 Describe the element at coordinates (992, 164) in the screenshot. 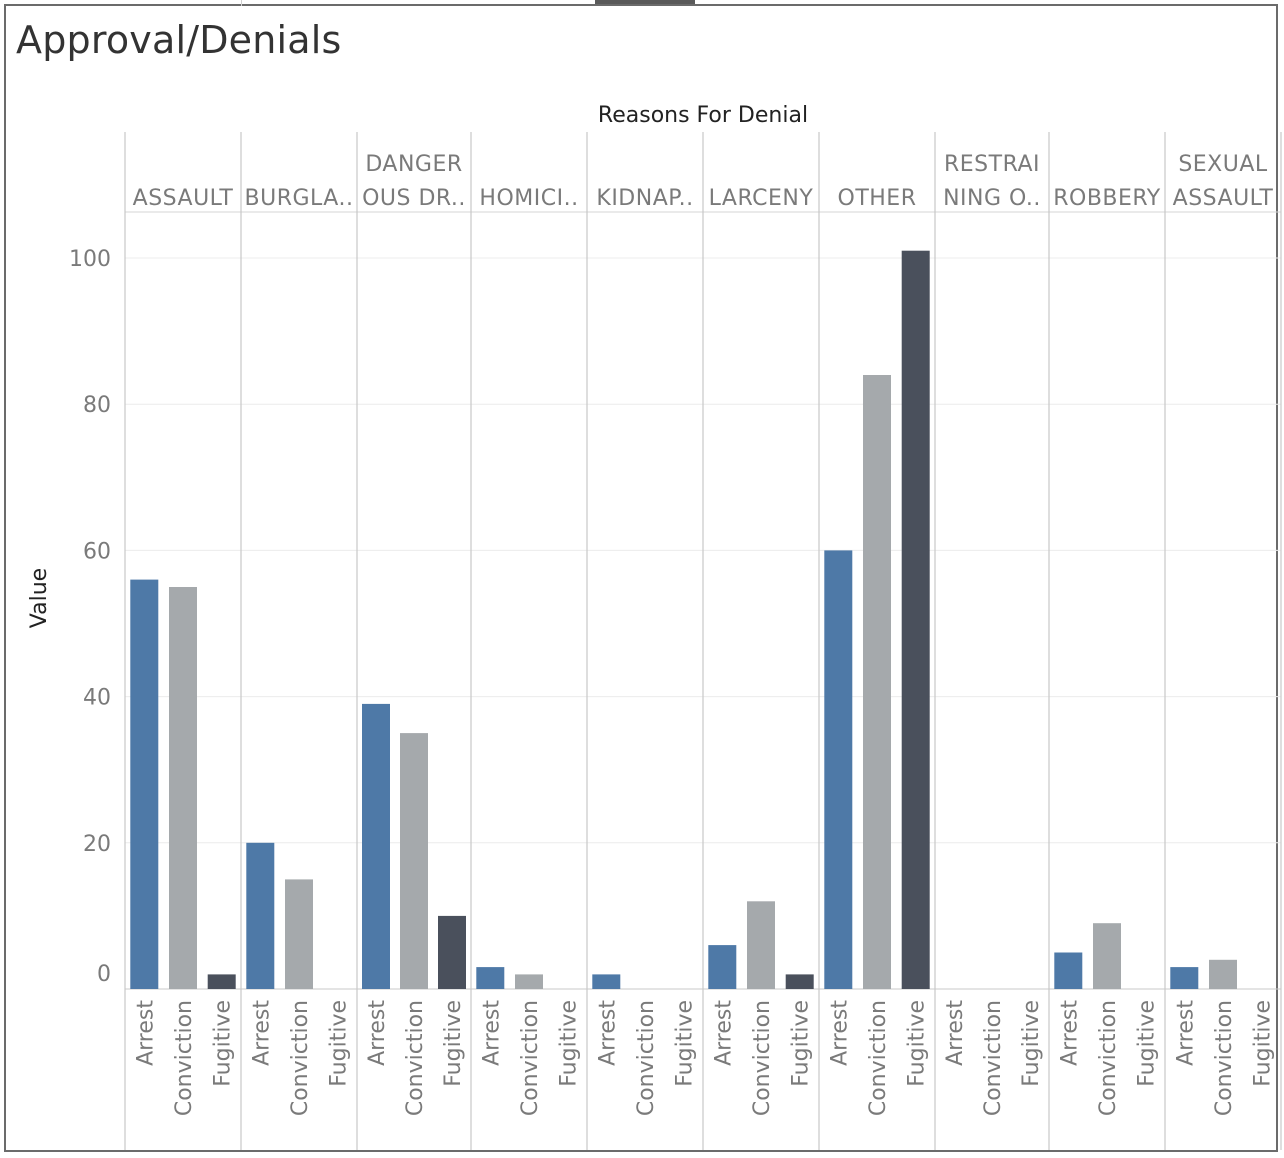

I see `category-header-label: RESTRAI` at that location.